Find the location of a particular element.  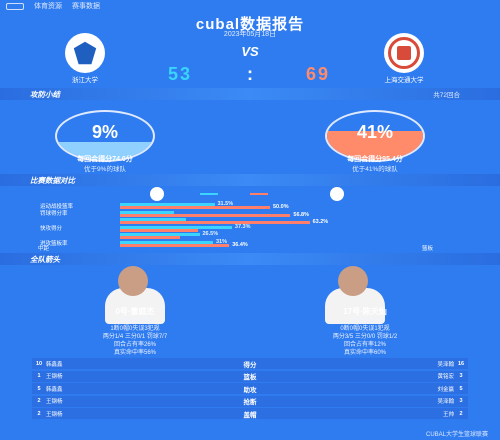

away-player-line1: 7分3篮板1助 is located at coordinates (364, 321).